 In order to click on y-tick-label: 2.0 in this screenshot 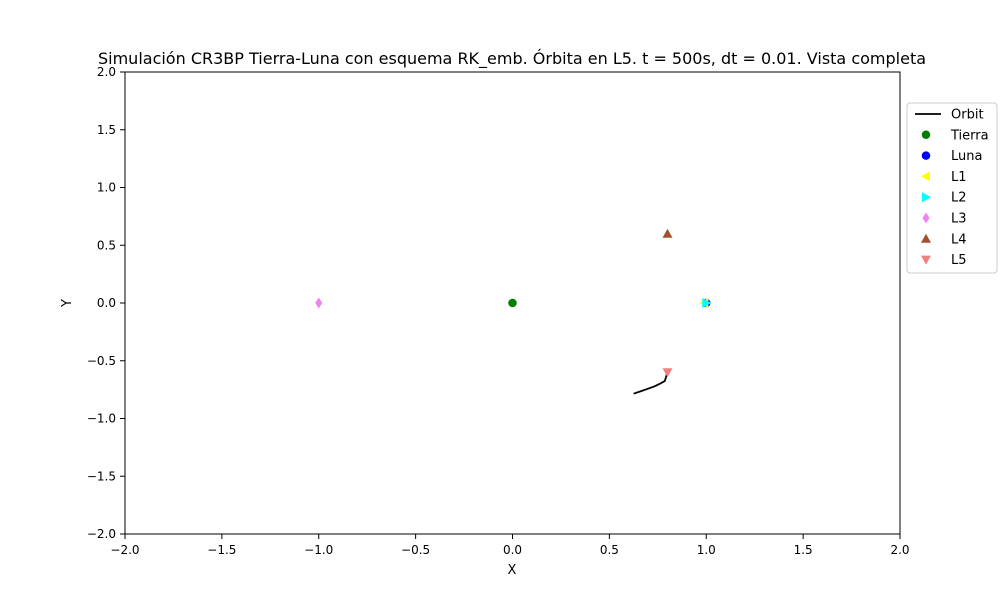, I will do `click(106, 72)`.